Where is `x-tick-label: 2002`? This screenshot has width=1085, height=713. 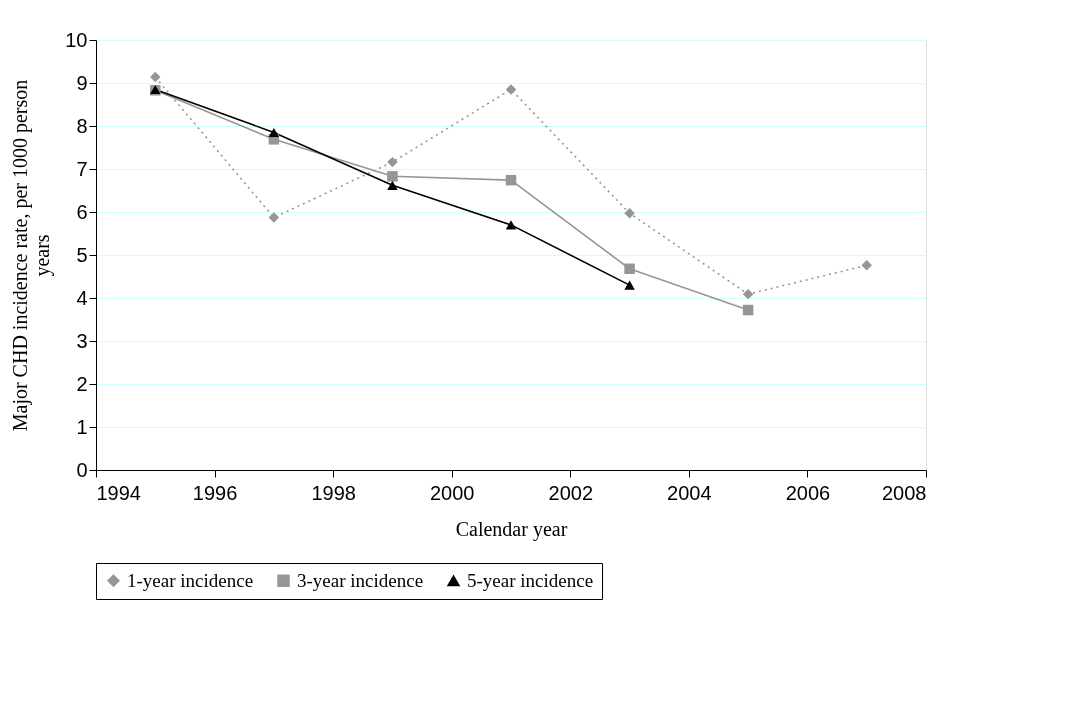 x-tick-label: 2002 is located at coordinates (571, 492).